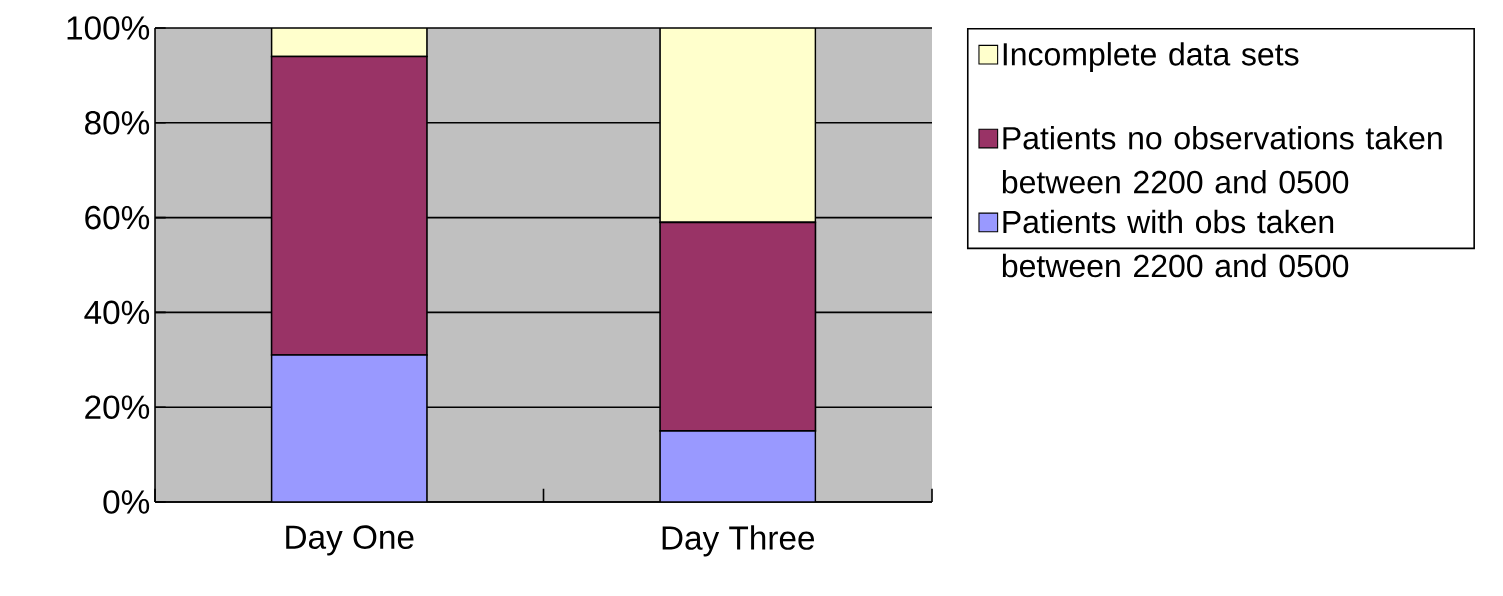 The width and height of the screenshot is (1503, 596). I want to click on y-tick-label: 40%, so click(117, 312).